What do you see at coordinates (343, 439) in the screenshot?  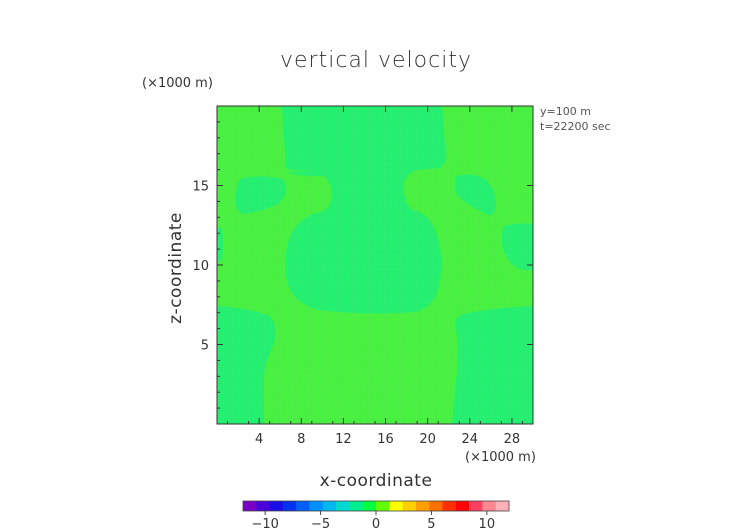 I see `x-tick-label: 12` at bounding box center [343, 439].